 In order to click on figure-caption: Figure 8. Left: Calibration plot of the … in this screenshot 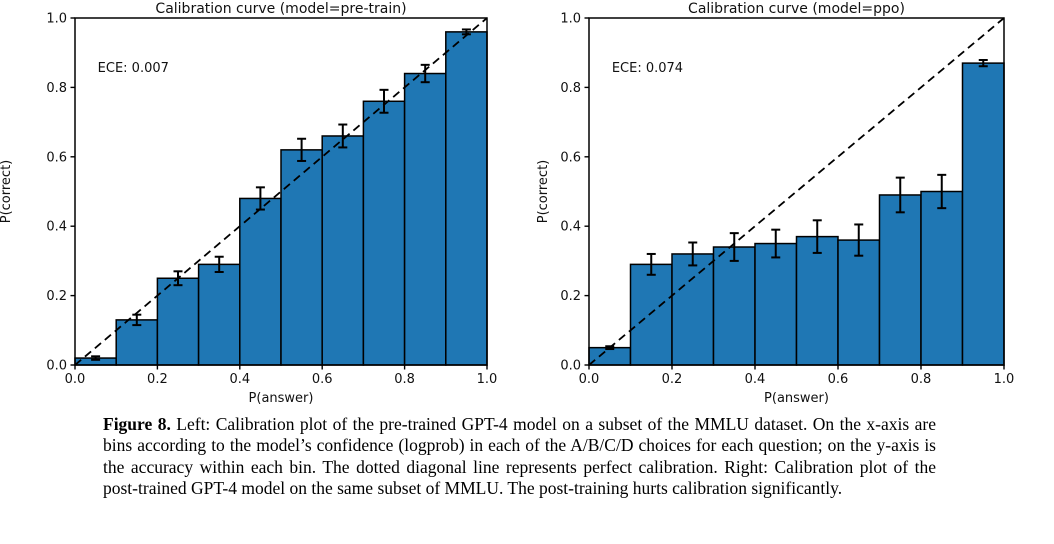, I will do `click(519, 457)`.